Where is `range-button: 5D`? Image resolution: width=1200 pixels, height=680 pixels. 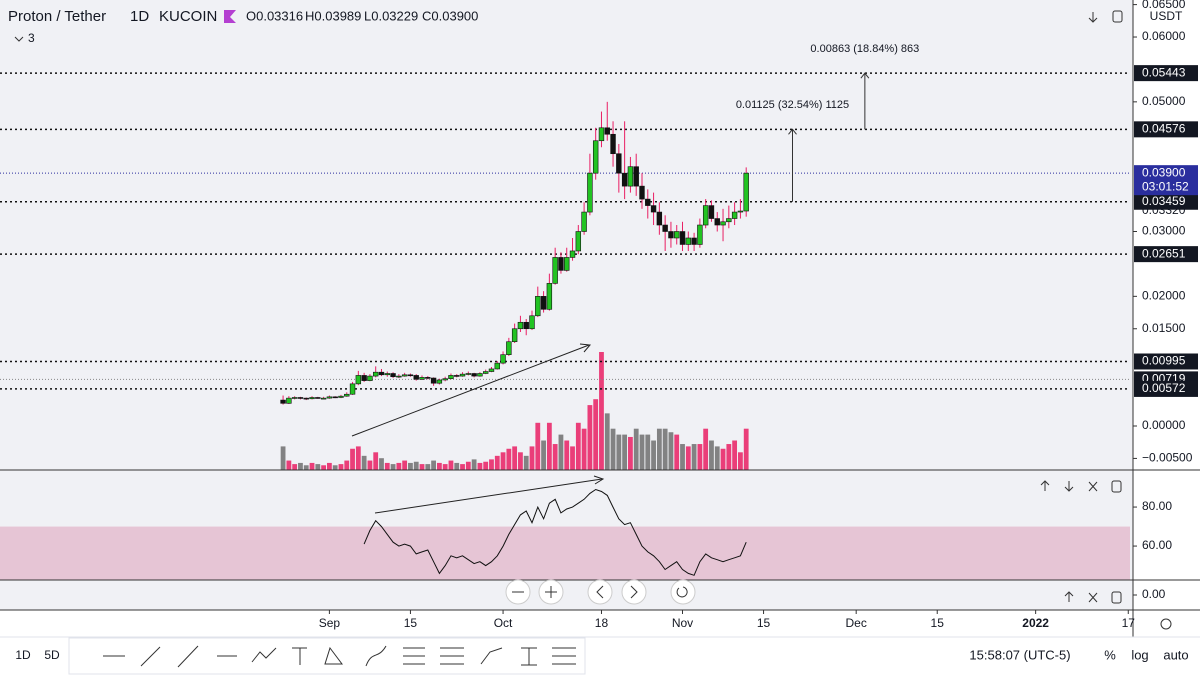 range-button: 5D is located at coordinates (52, 655).